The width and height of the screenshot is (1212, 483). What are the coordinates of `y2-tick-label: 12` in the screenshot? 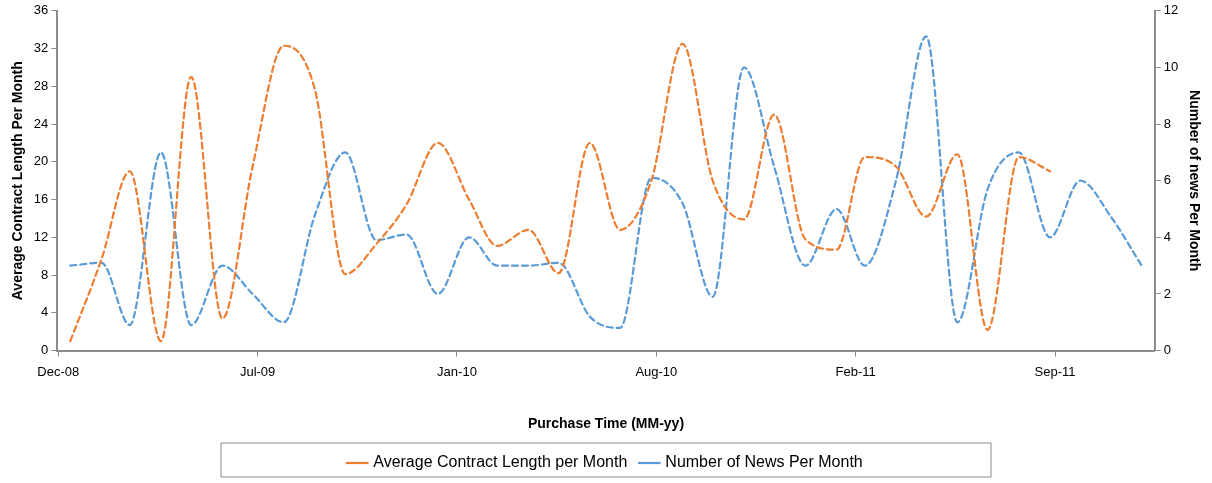 It's located at (1171, 10).